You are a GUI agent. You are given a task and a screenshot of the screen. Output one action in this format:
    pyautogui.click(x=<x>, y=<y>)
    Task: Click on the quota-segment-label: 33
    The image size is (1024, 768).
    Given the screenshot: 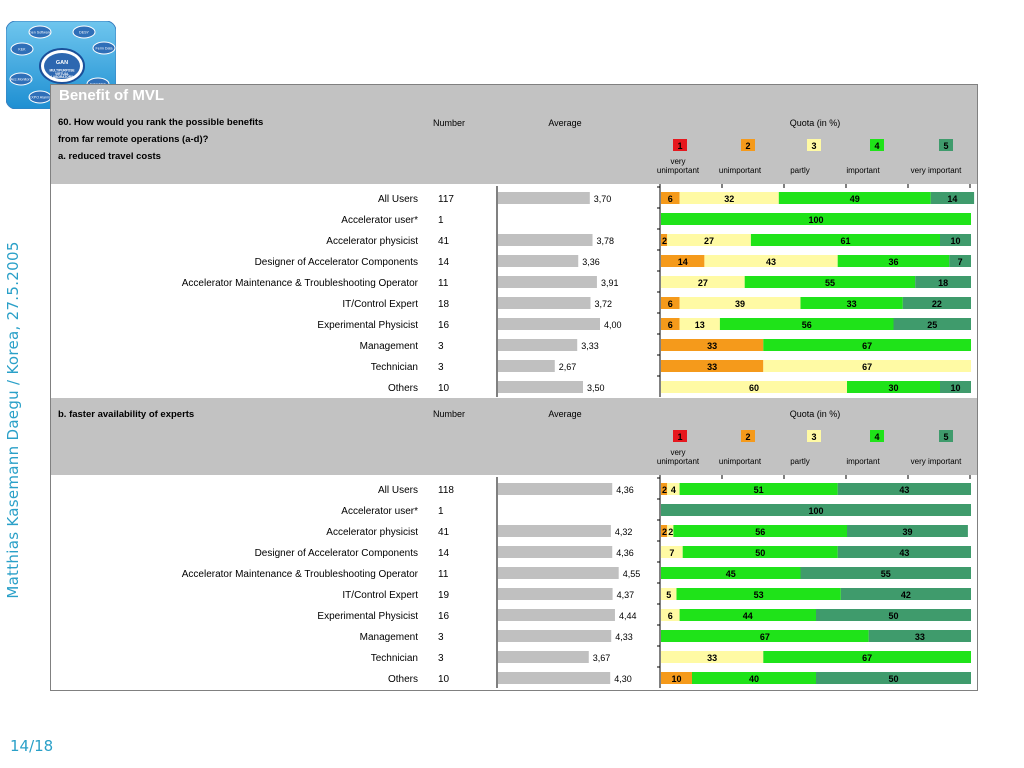 What is the action you would take?
    pyautogui.click(x=920, y=637)
    